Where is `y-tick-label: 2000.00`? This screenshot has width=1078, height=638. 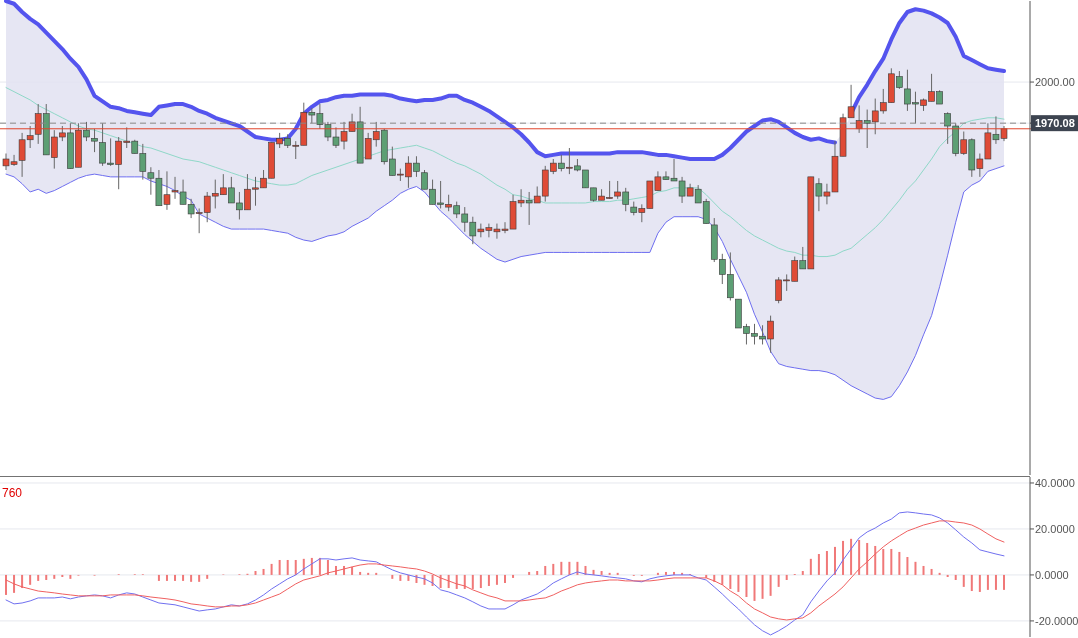
y-tick-label: 2000.00 is located at coordinates (1055, 81).